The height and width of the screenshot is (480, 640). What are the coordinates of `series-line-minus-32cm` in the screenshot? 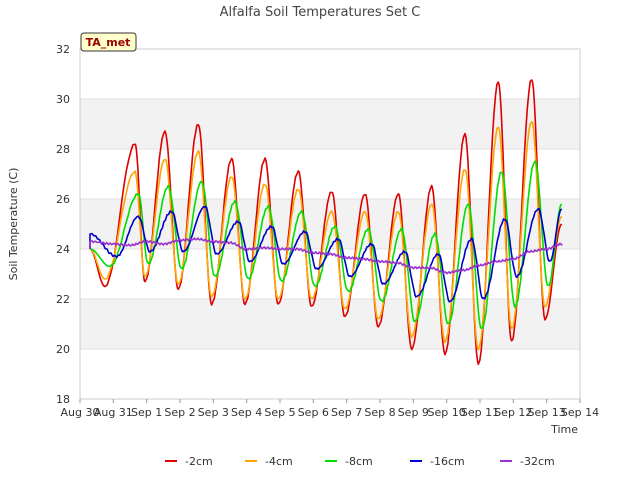 It's located at (326, 256).